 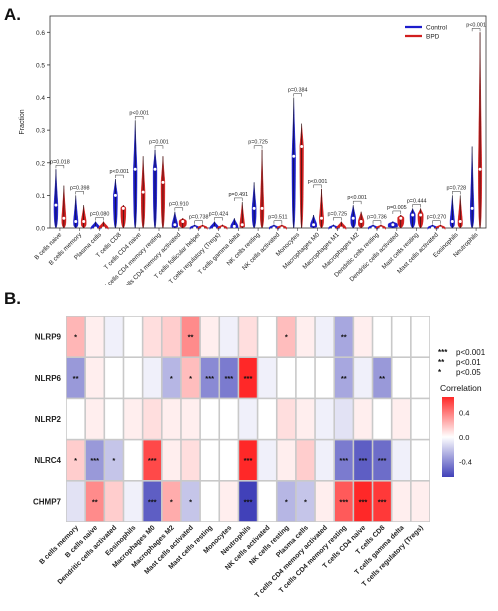 What do you see at coordinates (100, 214) in the screenshot?
I see `p-value-label: p=0.080` at bounding box center [100, 214].